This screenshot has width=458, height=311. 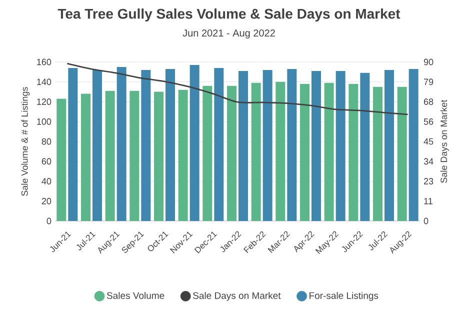 What do you see at coordinates (429, 181) in the screenshot?
I see `y2-tick-label: 23` at bounding box center [429, 181].